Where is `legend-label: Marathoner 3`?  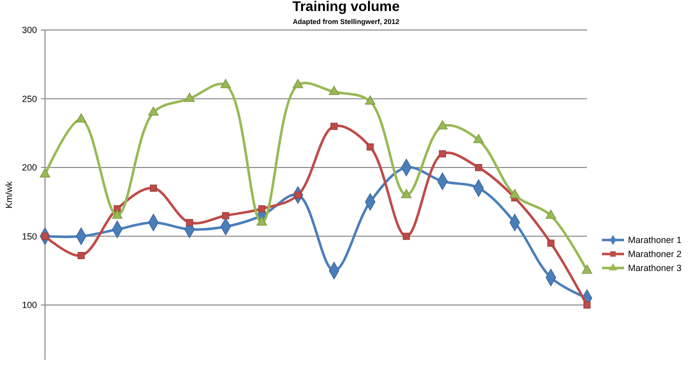 legend-label: Marathoner 3 is located at coordinates (655, 268).